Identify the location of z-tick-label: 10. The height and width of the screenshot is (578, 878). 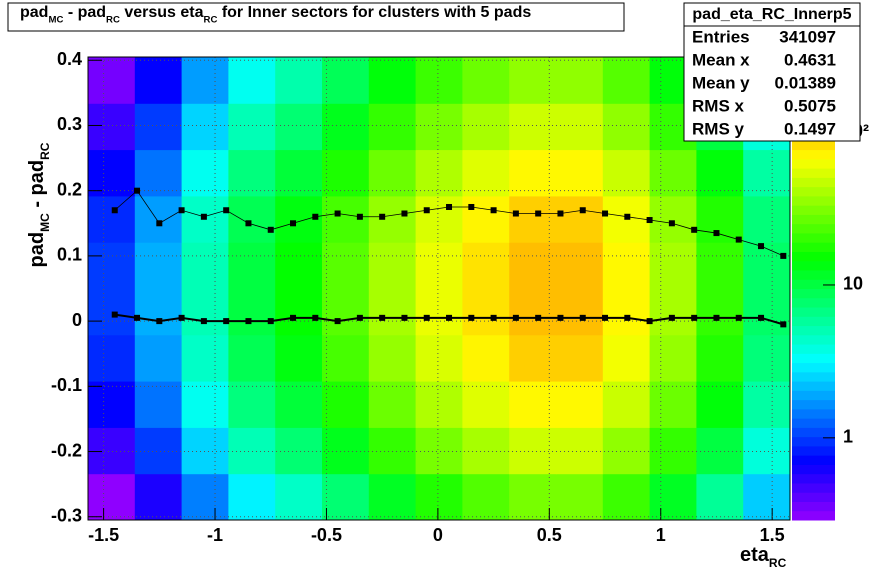
(853, 284).